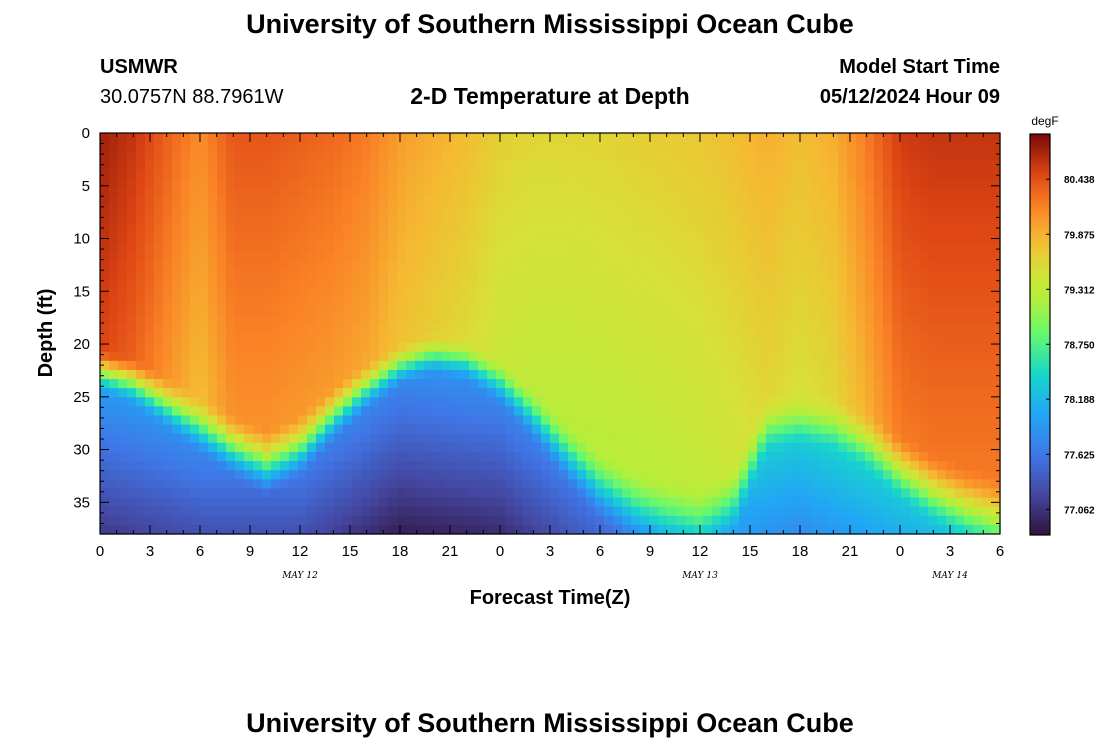  I want to click on y-tick-label: 5, so click(86, 186).